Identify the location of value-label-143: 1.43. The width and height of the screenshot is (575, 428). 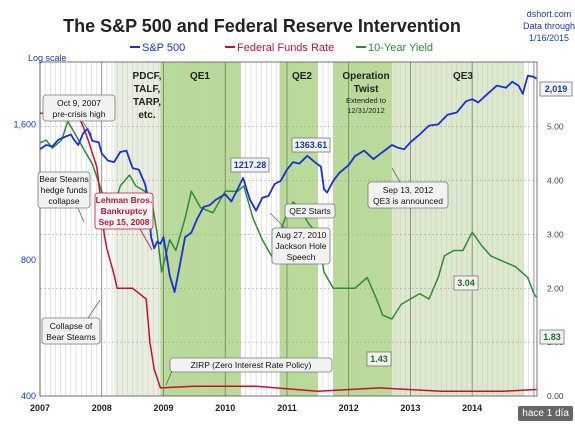
(379, 359).